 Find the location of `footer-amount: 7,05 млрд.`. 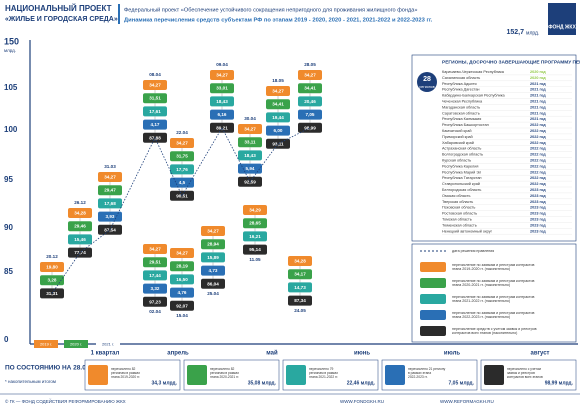

footer-amount: 7,05 млрд. is located at coordinates (462, 383).